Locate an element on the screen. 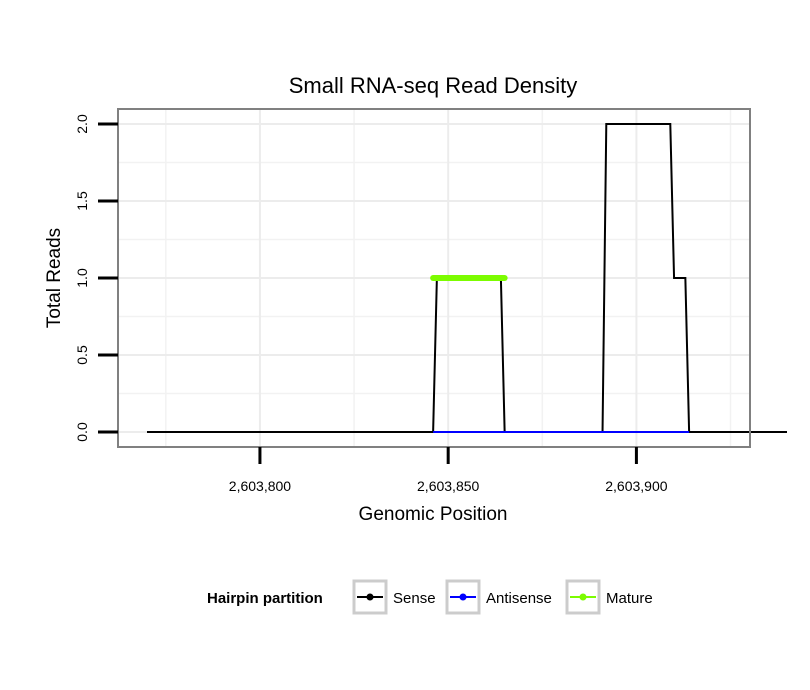 The height and width of the screenshot is (690, 810). x-tick-label: 2,603,900 is located at coordinates (636, 486).